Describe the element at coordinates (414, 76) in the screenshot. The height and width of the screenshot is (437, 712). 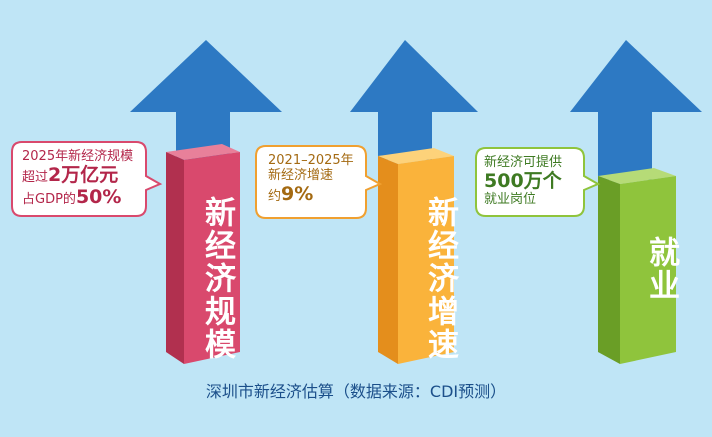
I see `arrow-2-head` at that location.